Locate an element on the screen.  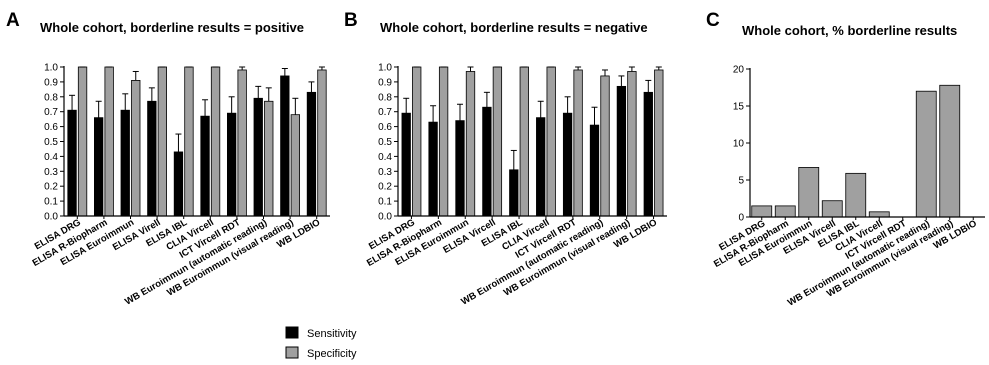
y-tick-label: 15 is located at coordinates (739, 107).